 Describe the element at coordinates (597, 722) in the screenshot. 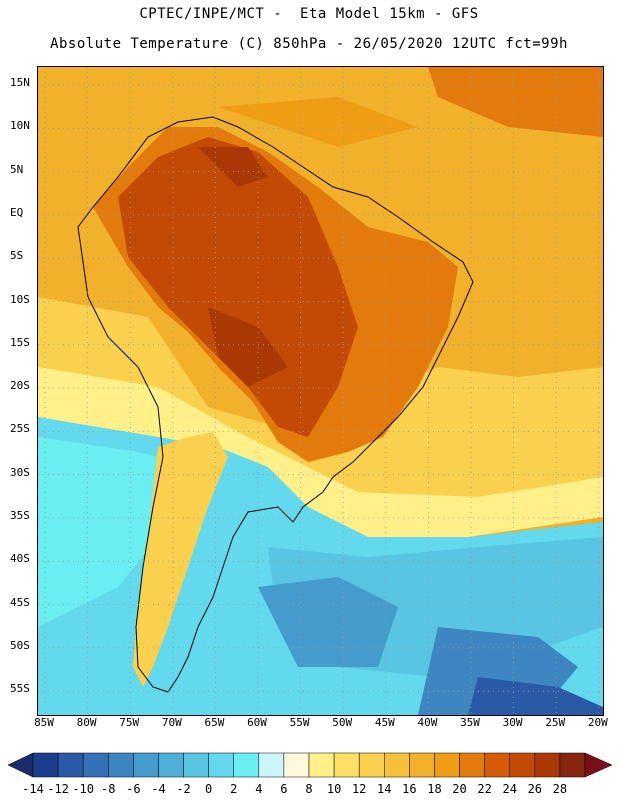

I see `lon-label: 20W` at that location.